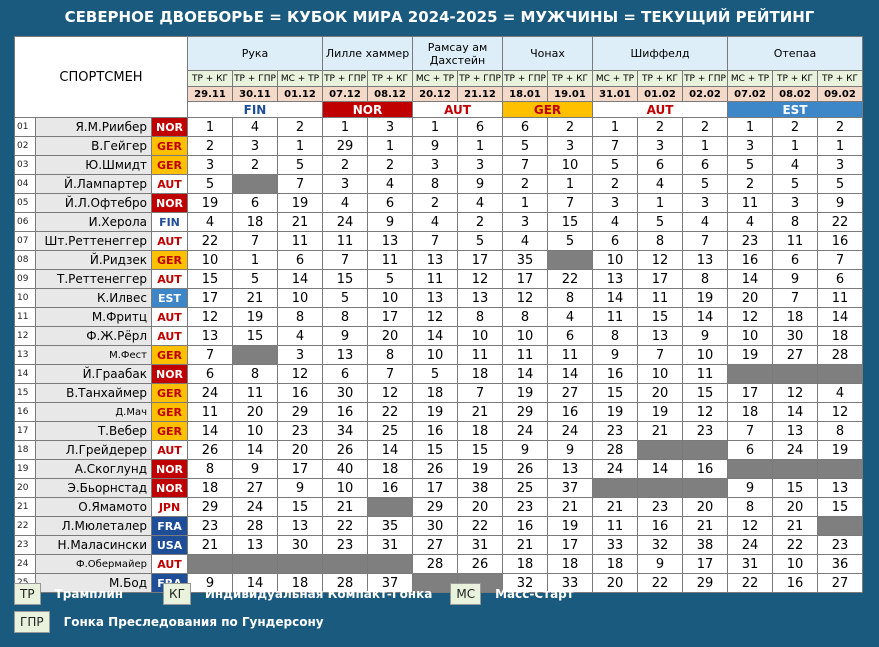 The height and width of the screenshot is (647, 879). I want to click on result-cell: 16, so click(570, 412).